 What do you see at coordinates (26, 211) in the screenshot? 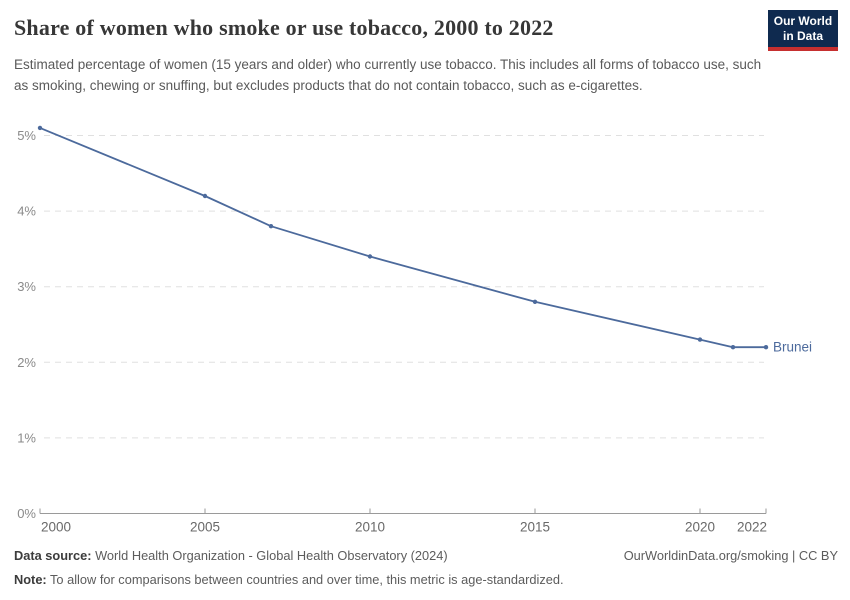
I see `y-tick-label: 4%` at bounding box center [26, 211].